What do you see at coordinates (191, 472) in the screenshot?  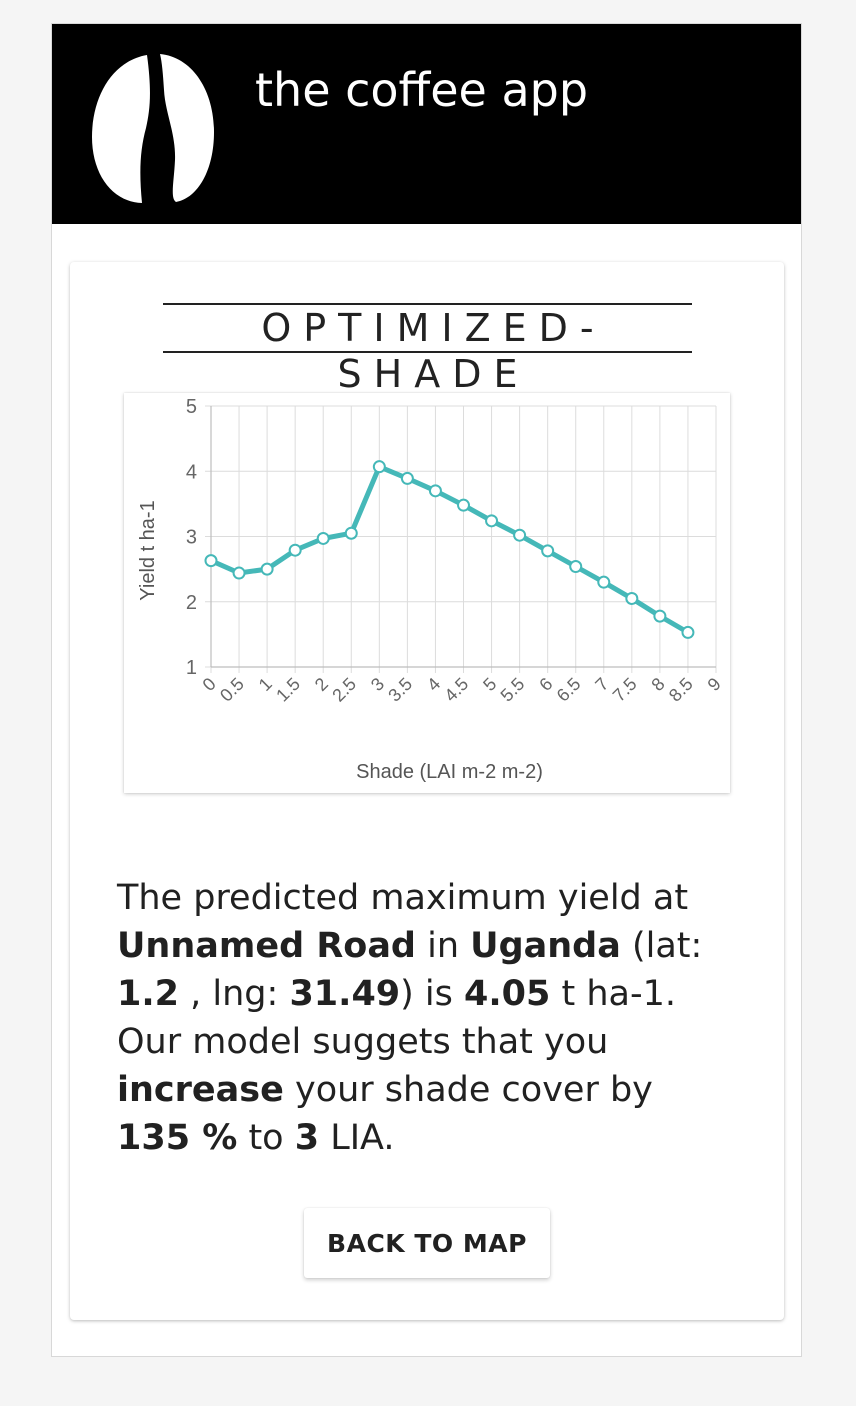 I see `y-tick-label: 4` at bounding box center [191, 472].